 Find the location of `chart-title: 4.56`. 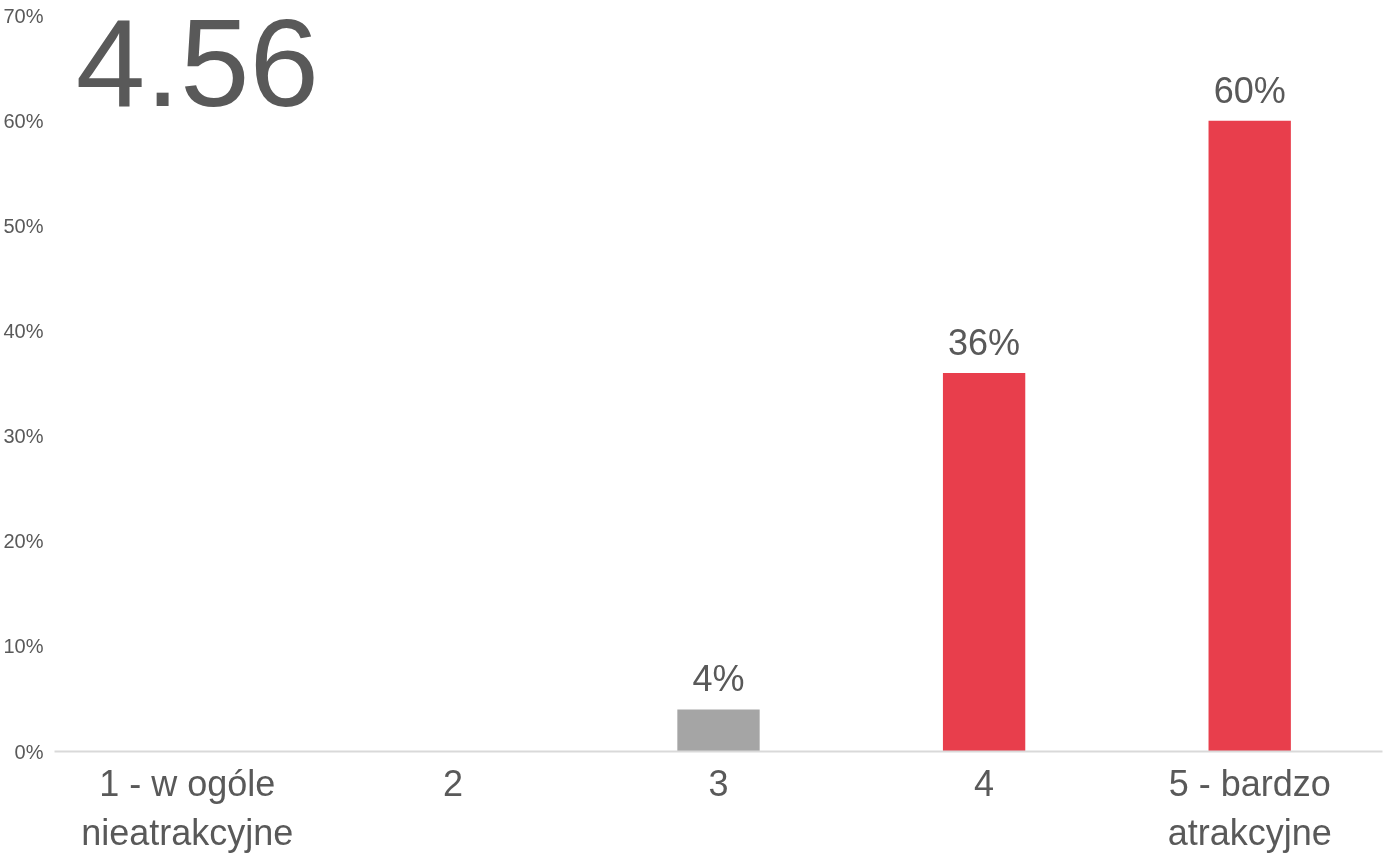

chart-title: 4.56 is located at coordinates (197, 66).